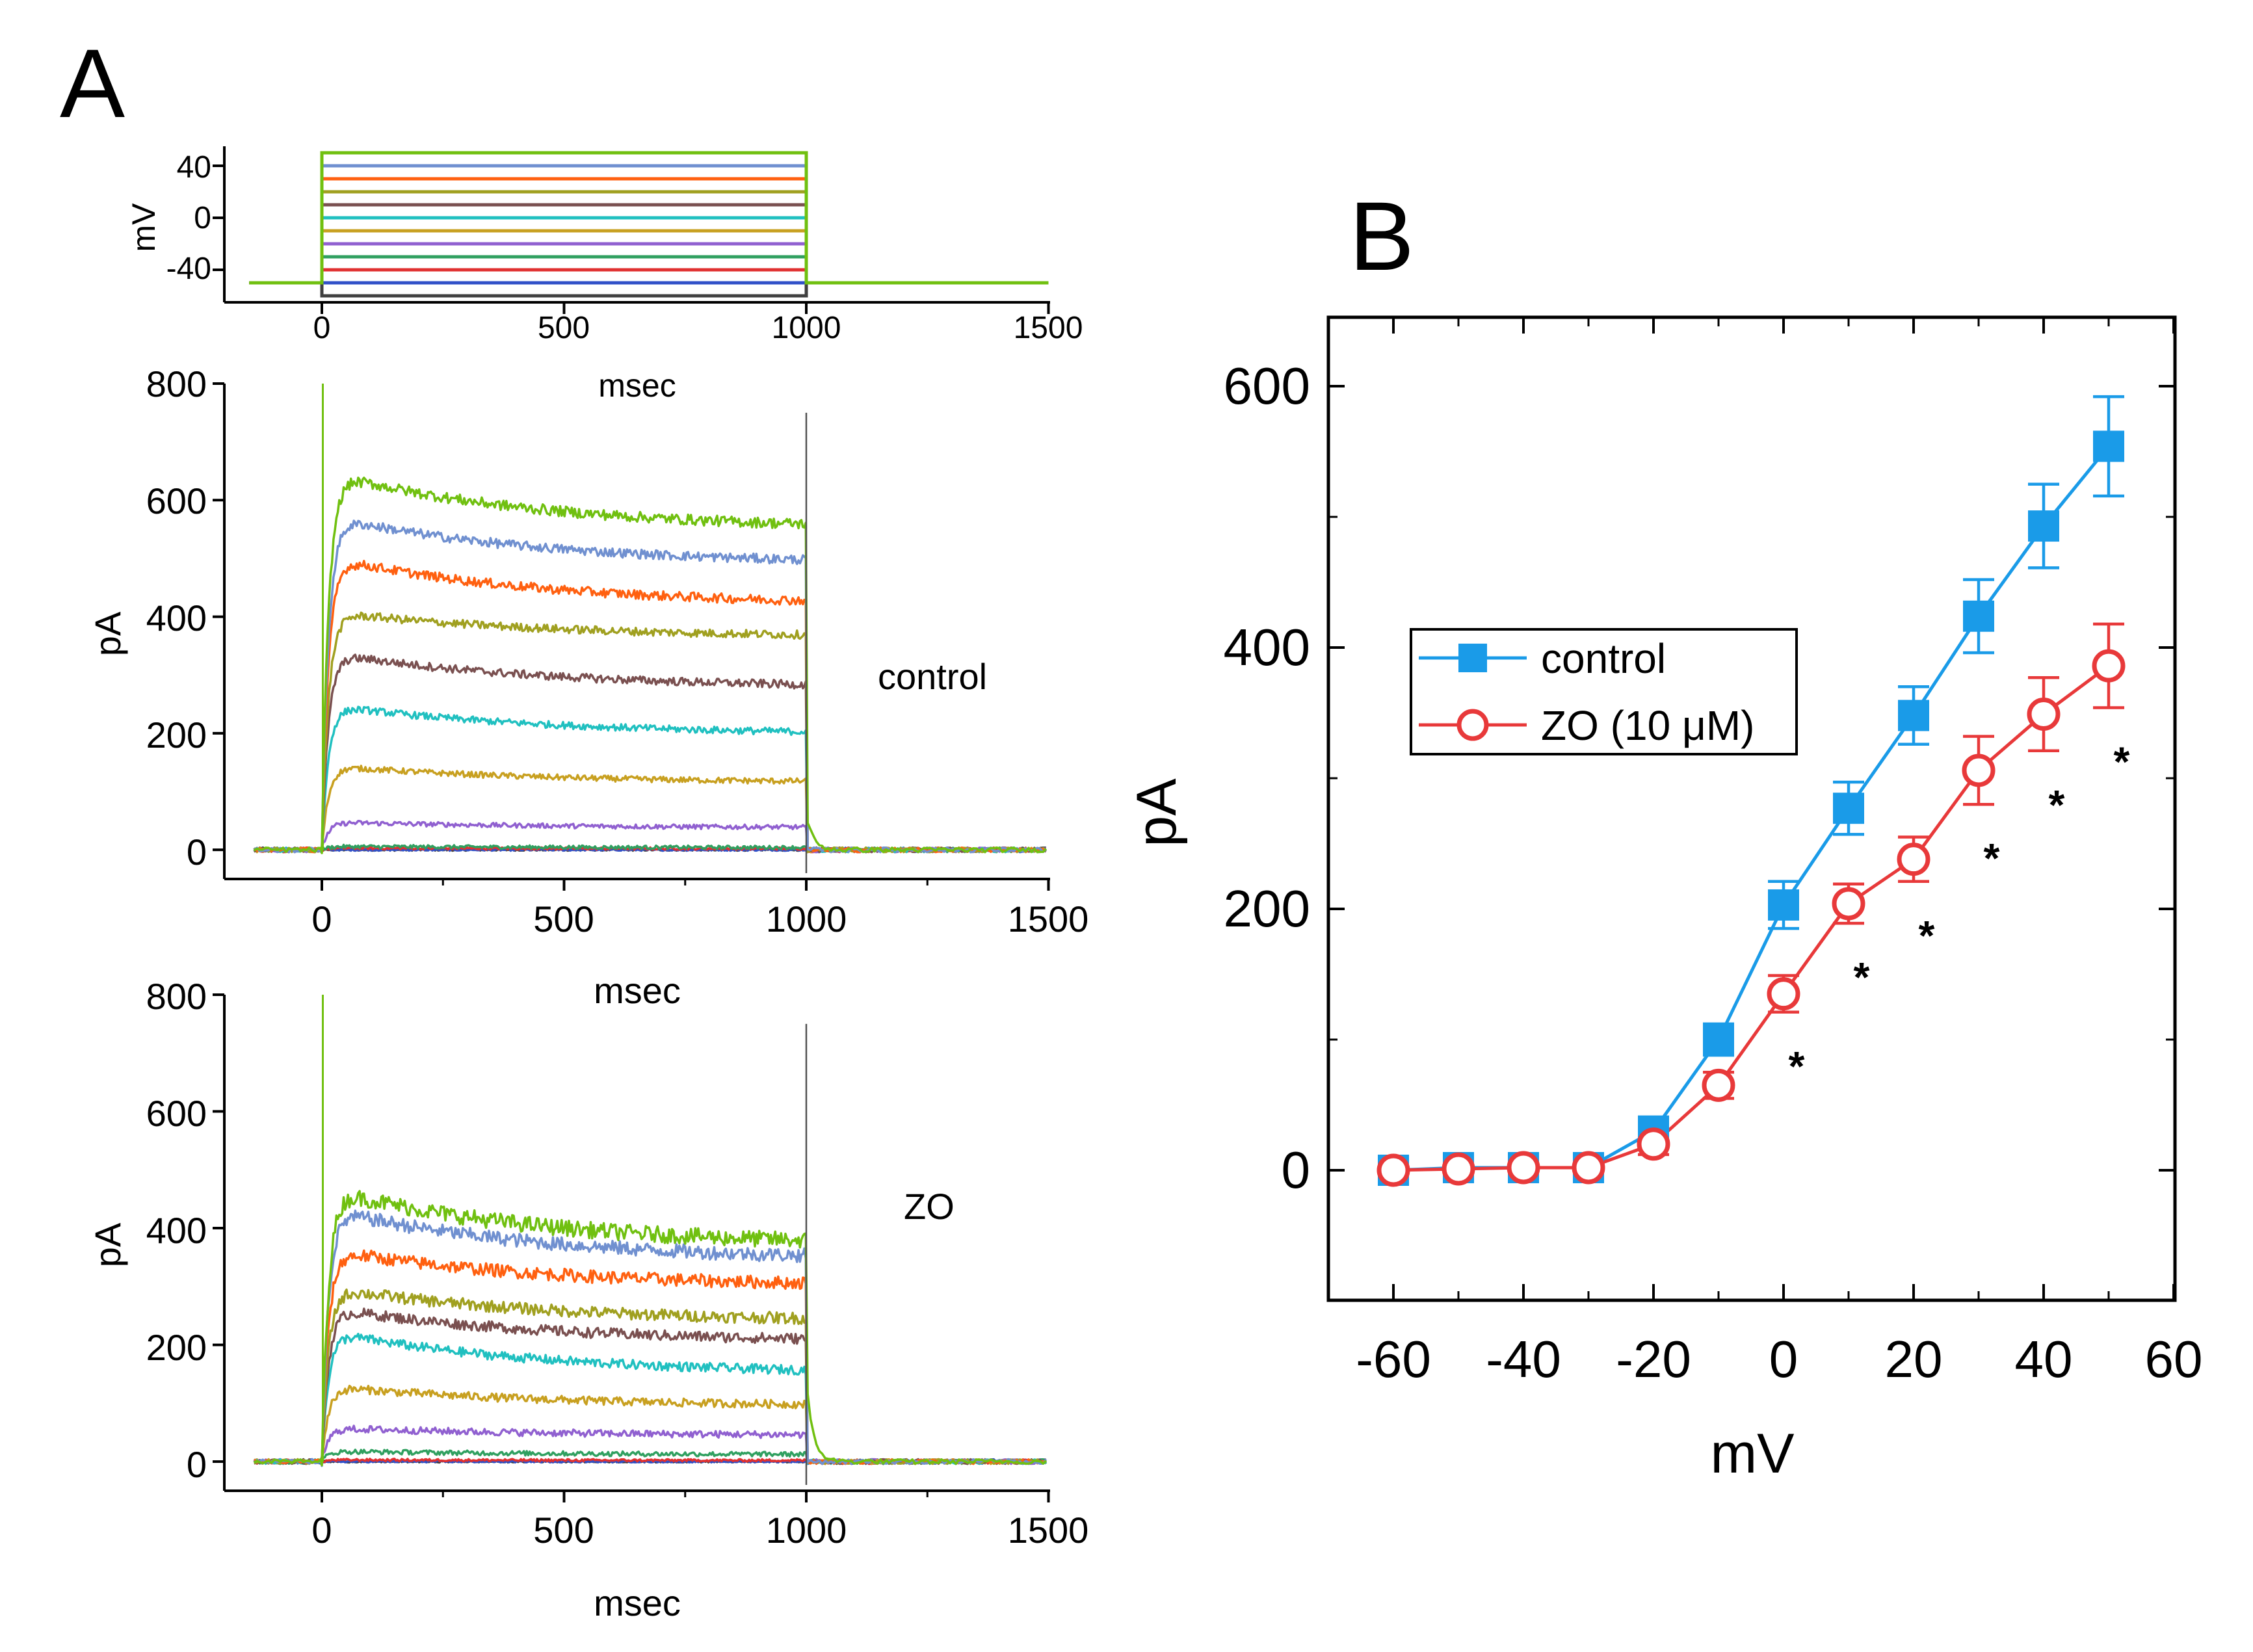  I want to click on iv-y-tick-label: 400, so click(1267, 647).